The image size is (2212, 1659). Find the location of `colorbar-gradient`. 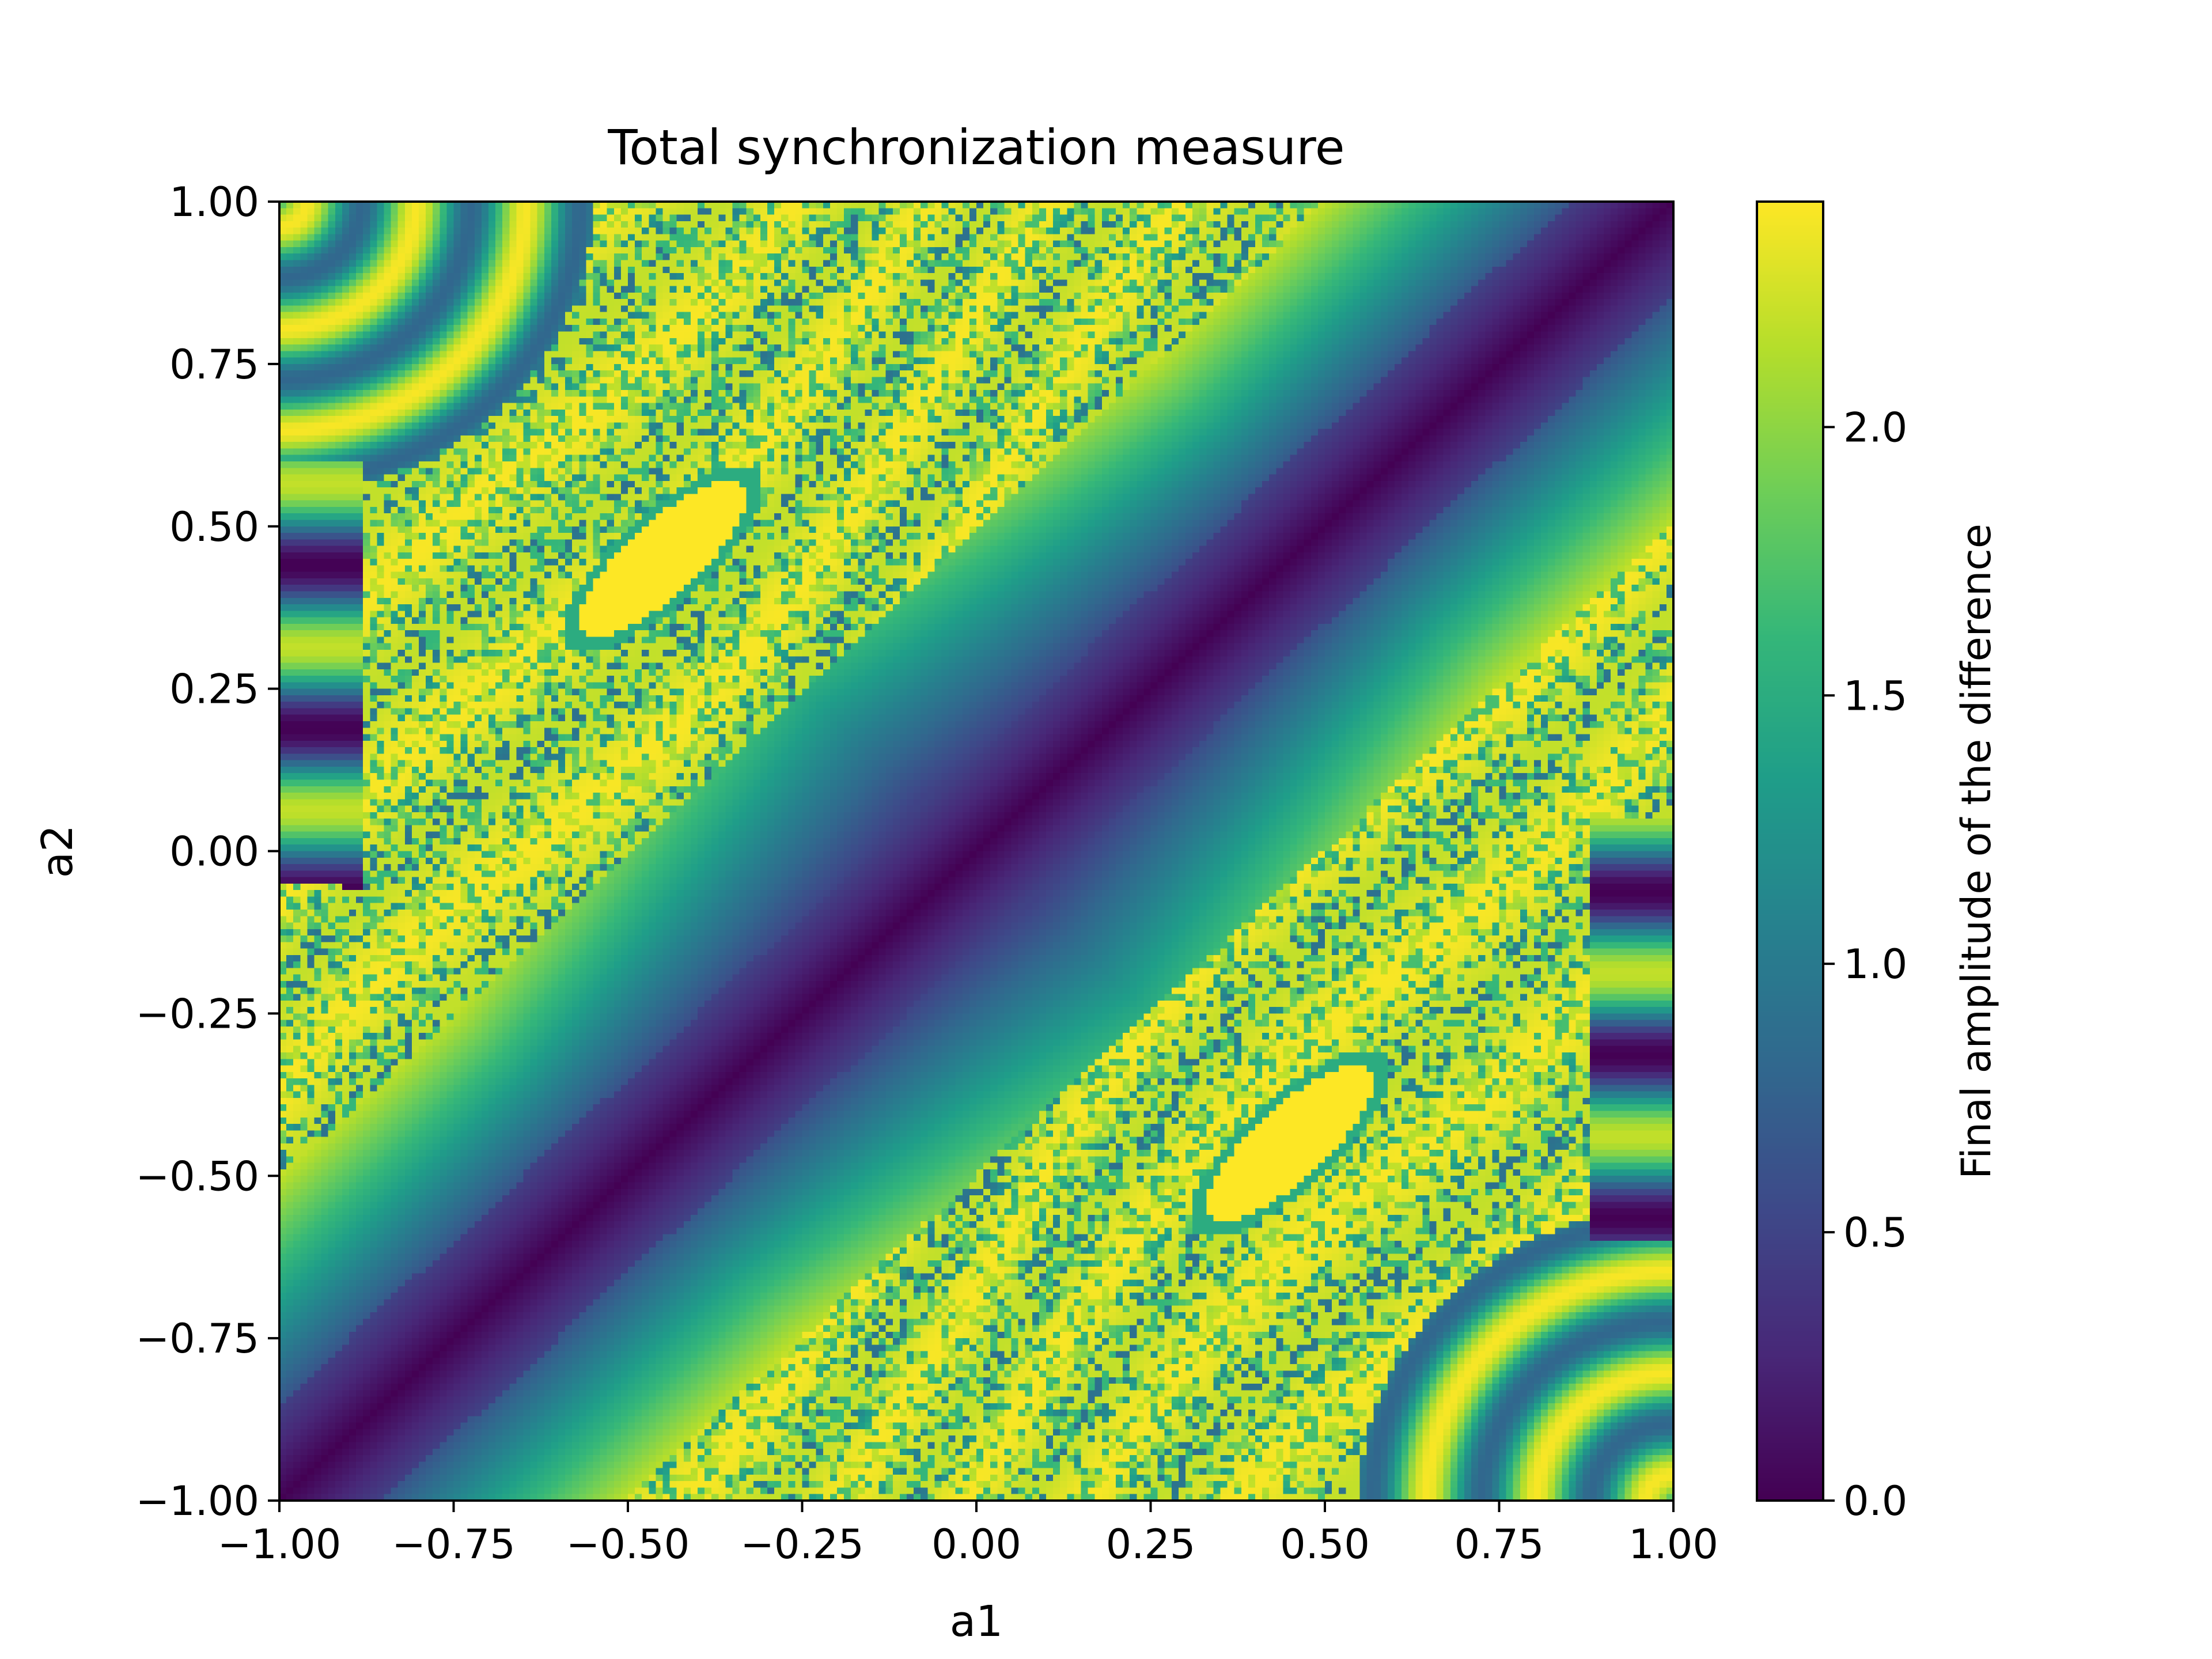

colorbar-gradient is located at coordinates (1790, 851).